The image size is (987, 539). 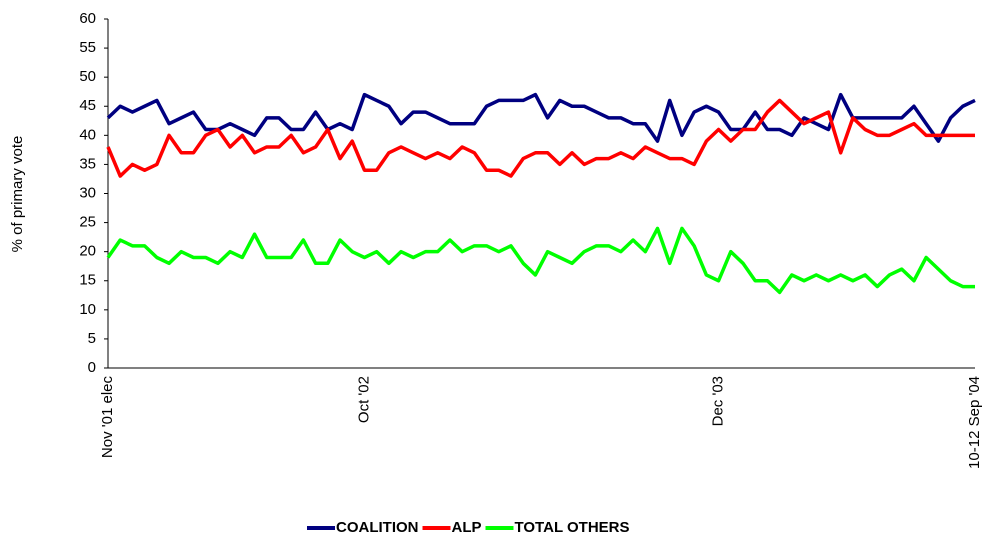 What do you see at coordinates (363, 399) in the screenshot?
I see `x-tick-label: Oct '02` at bounding box center [363, 399].